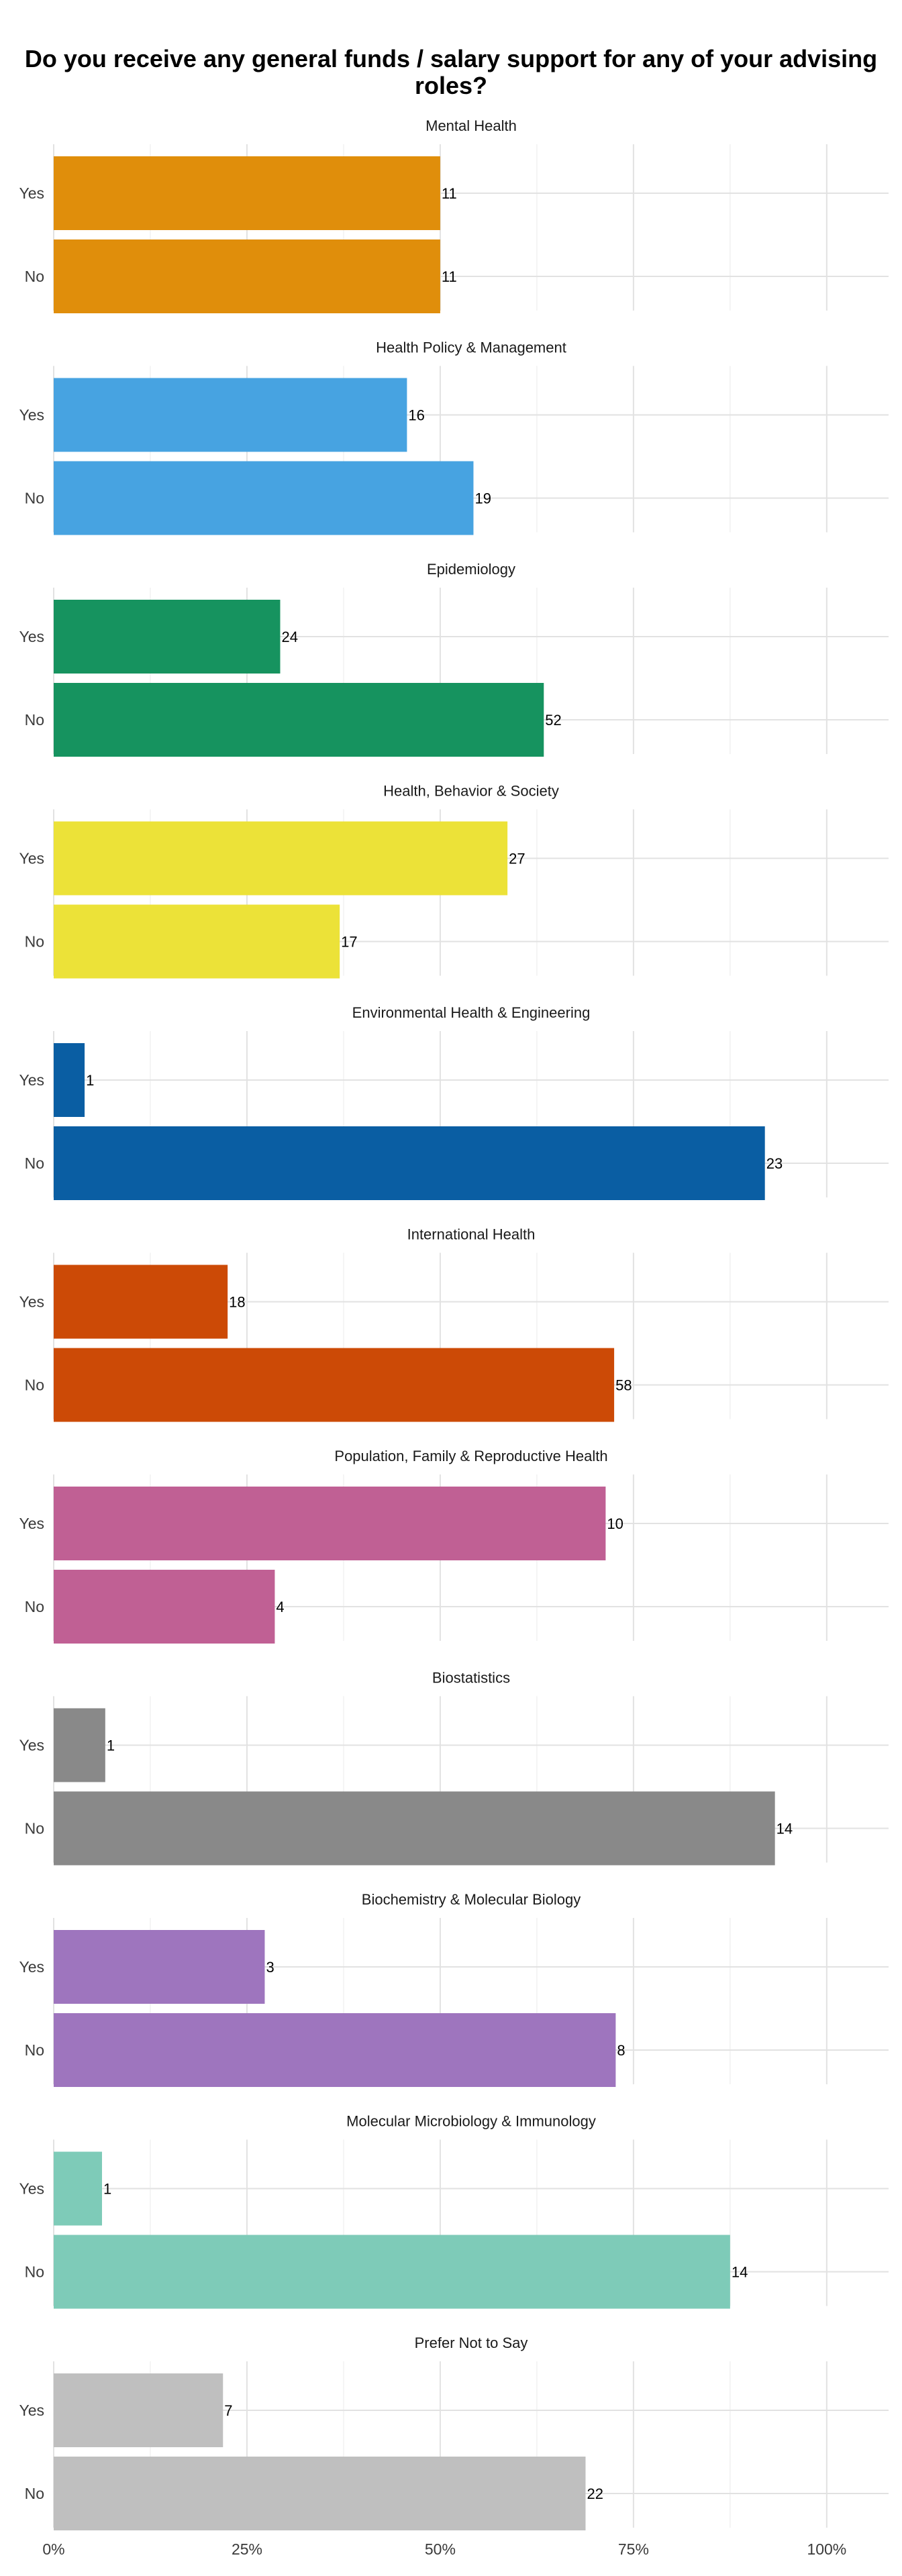 The height and width of the screenshot is (2576, 902). Describe the element at coordinates (471, 2342) in the screenshot. I see `facet-title: Prefer Not to Say` at that location.